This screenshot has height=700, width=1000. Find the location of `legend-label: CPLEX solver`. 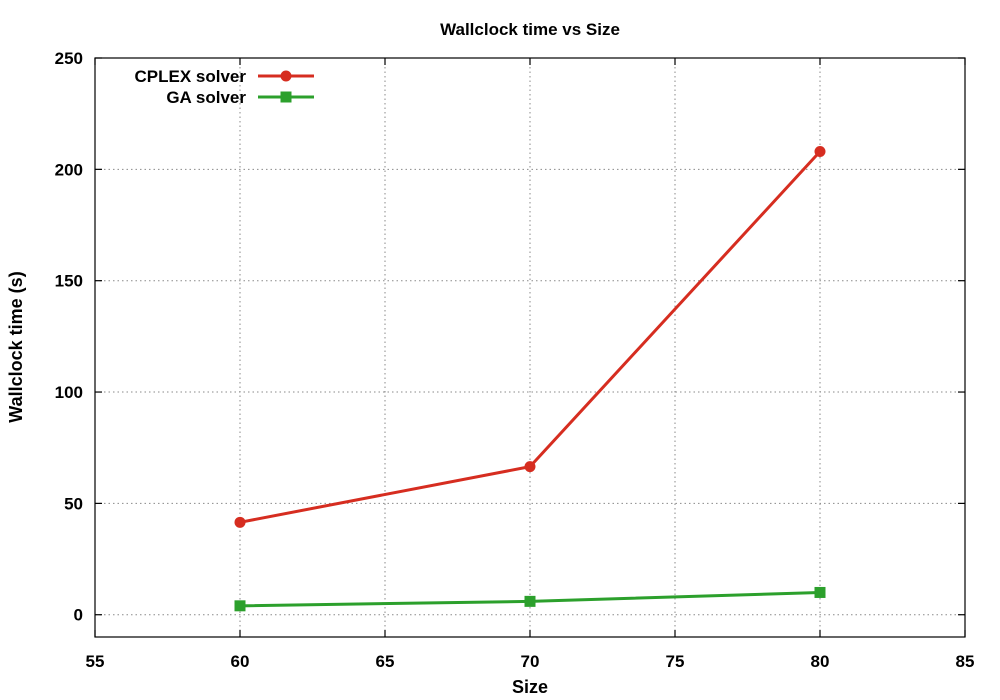

legend-label: CPLEX solver is located at coordinates (191, 76).